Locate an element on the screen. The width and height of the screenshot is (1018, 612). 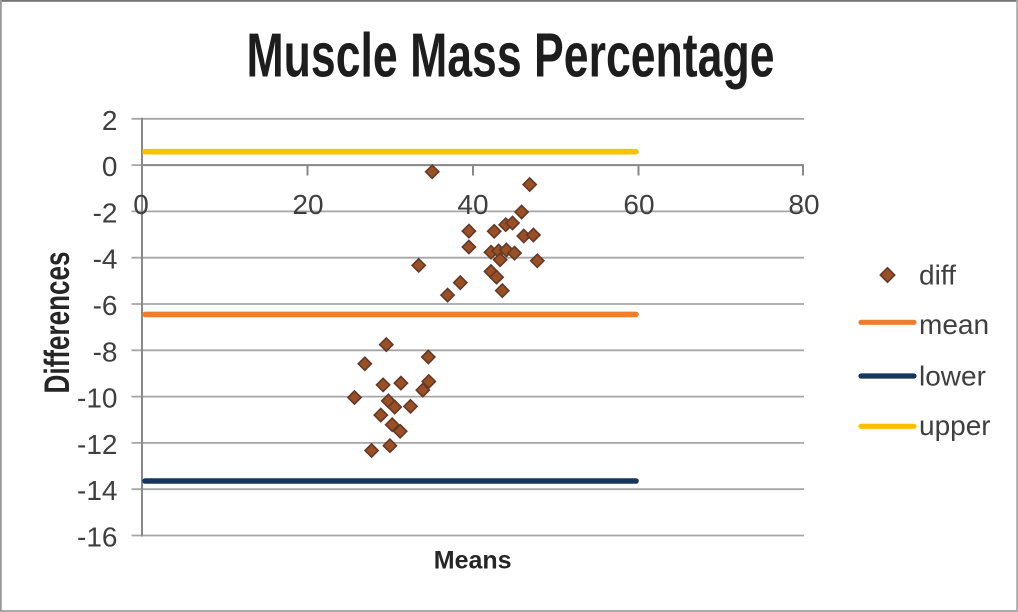
svg-text: 40 is located at coordinates (472, 204).